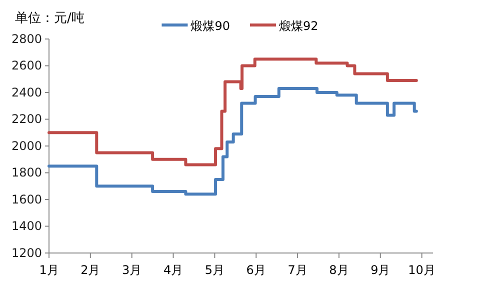 This screenshot has height=288, width=480. I want to click on x-tick-label: 1月, so click(49, 270).